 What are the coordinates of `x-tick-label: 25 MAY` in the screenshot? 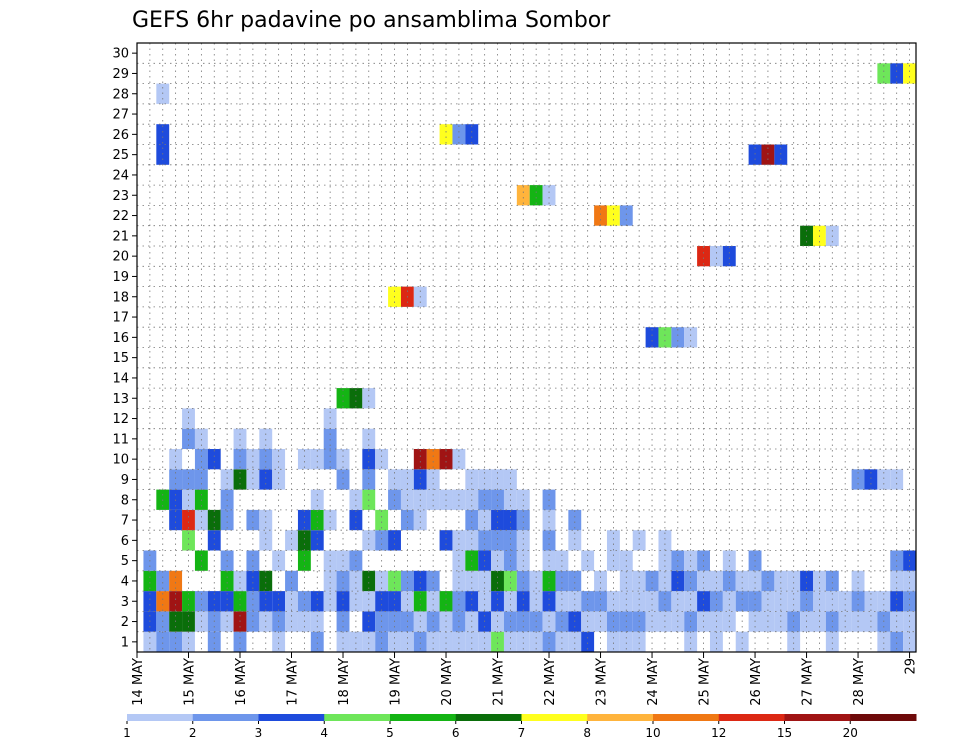 It's located at (705, 682).